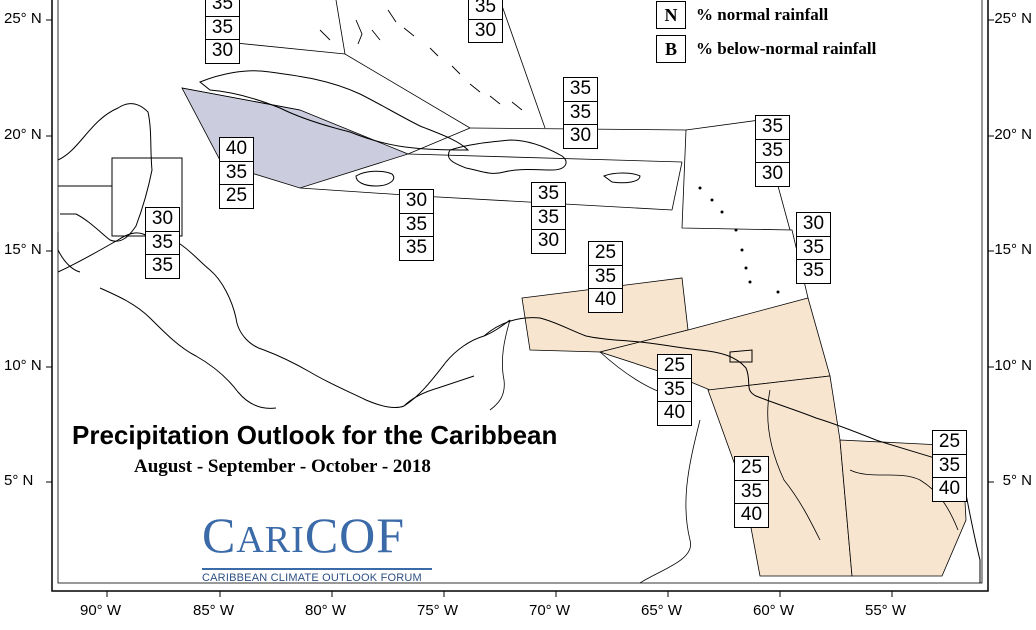 This screenshot has width=1036, height=630. I want to click on stack-jamaica-haiti-south: 30 35 35, so click(416, 225).